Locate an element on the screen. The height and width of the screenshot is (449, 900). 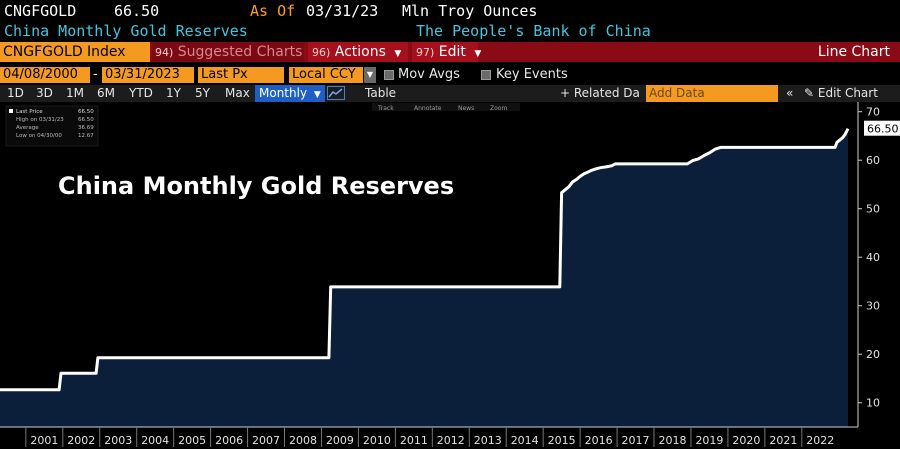
suggested-charts-label: Suggested Charts is located at coordinates (240, 52).